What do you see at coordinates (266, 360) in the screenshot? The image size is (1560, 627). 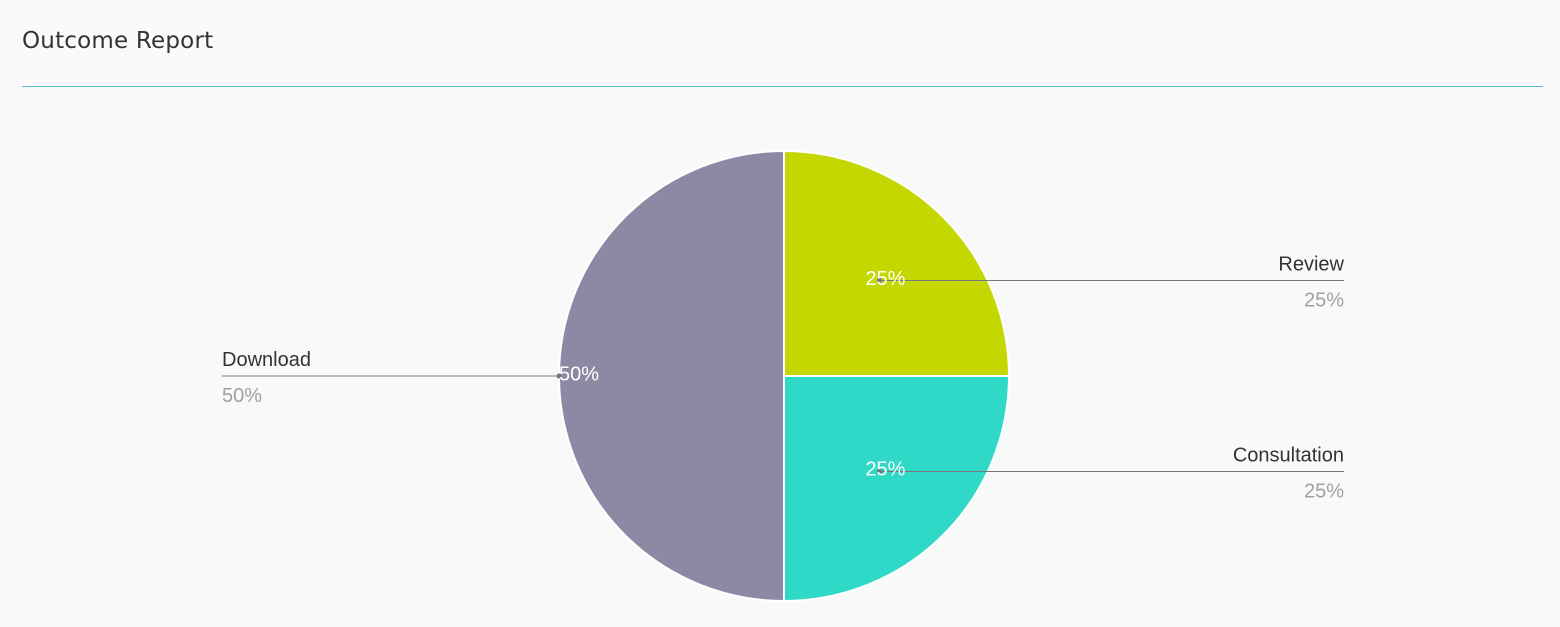 I see `callout-name-download: Download` at bounding box center [266, 360].